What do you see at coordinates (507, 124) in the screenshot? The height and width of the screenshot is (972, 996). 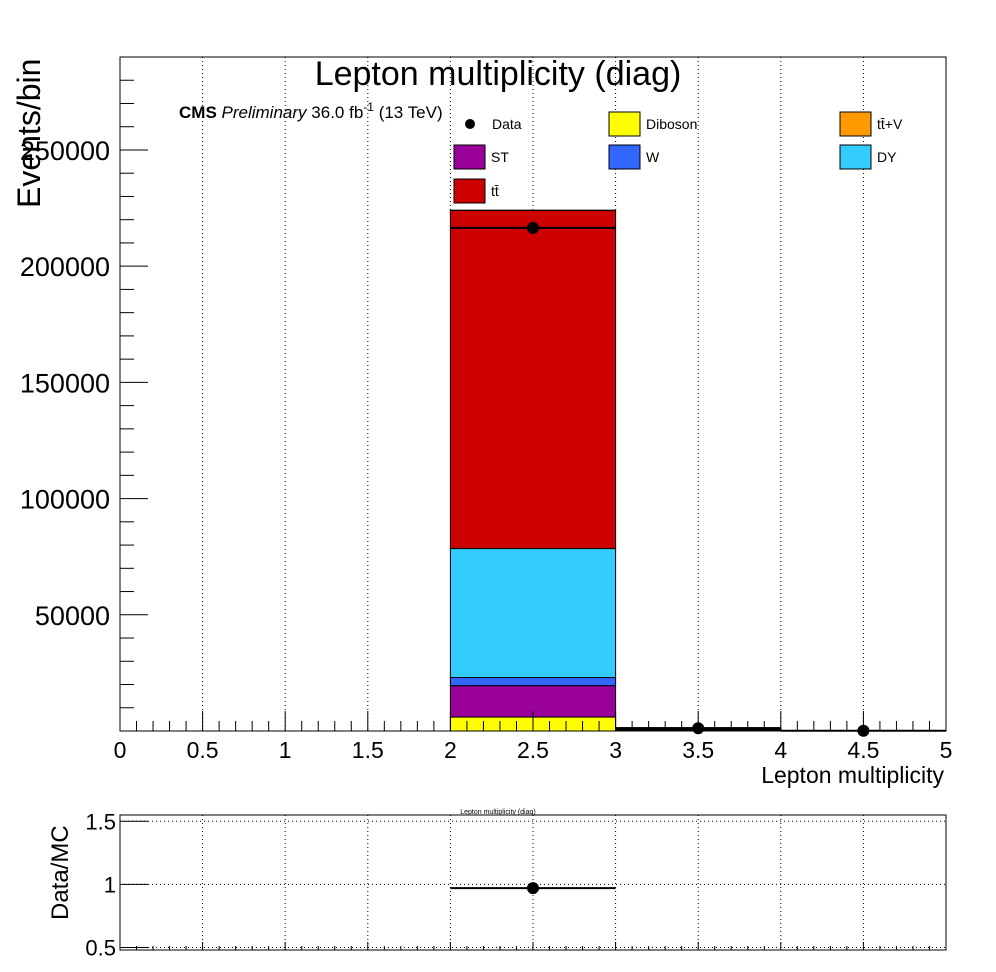 I see `legend-label-0: Data` at bounding box center [507, 124].